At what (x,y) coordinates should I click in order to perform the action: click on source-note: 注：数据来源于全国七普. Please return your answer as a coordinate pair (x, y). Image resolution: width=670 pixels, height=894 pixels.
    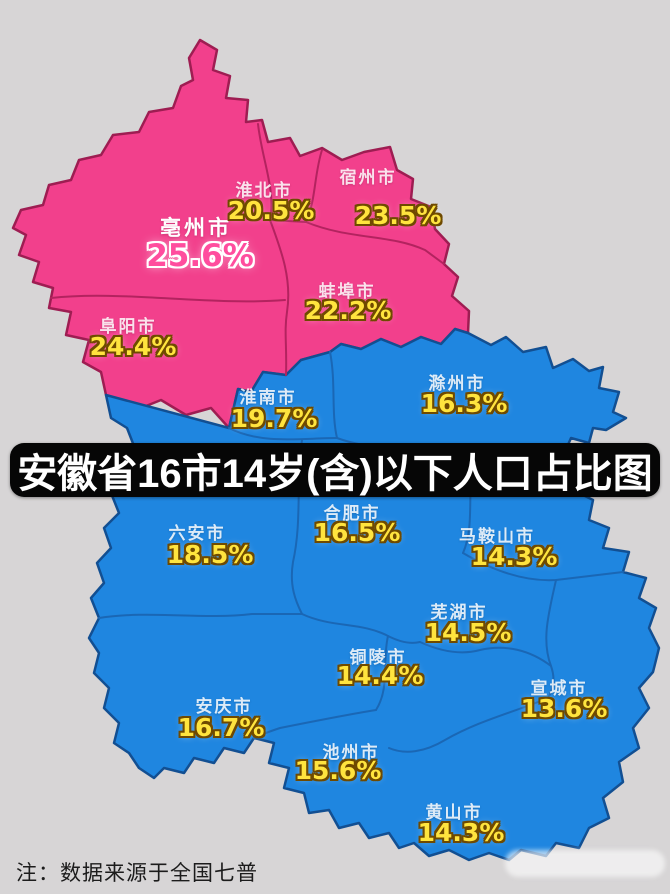
    Looking at the image, I should click on (137, 873).